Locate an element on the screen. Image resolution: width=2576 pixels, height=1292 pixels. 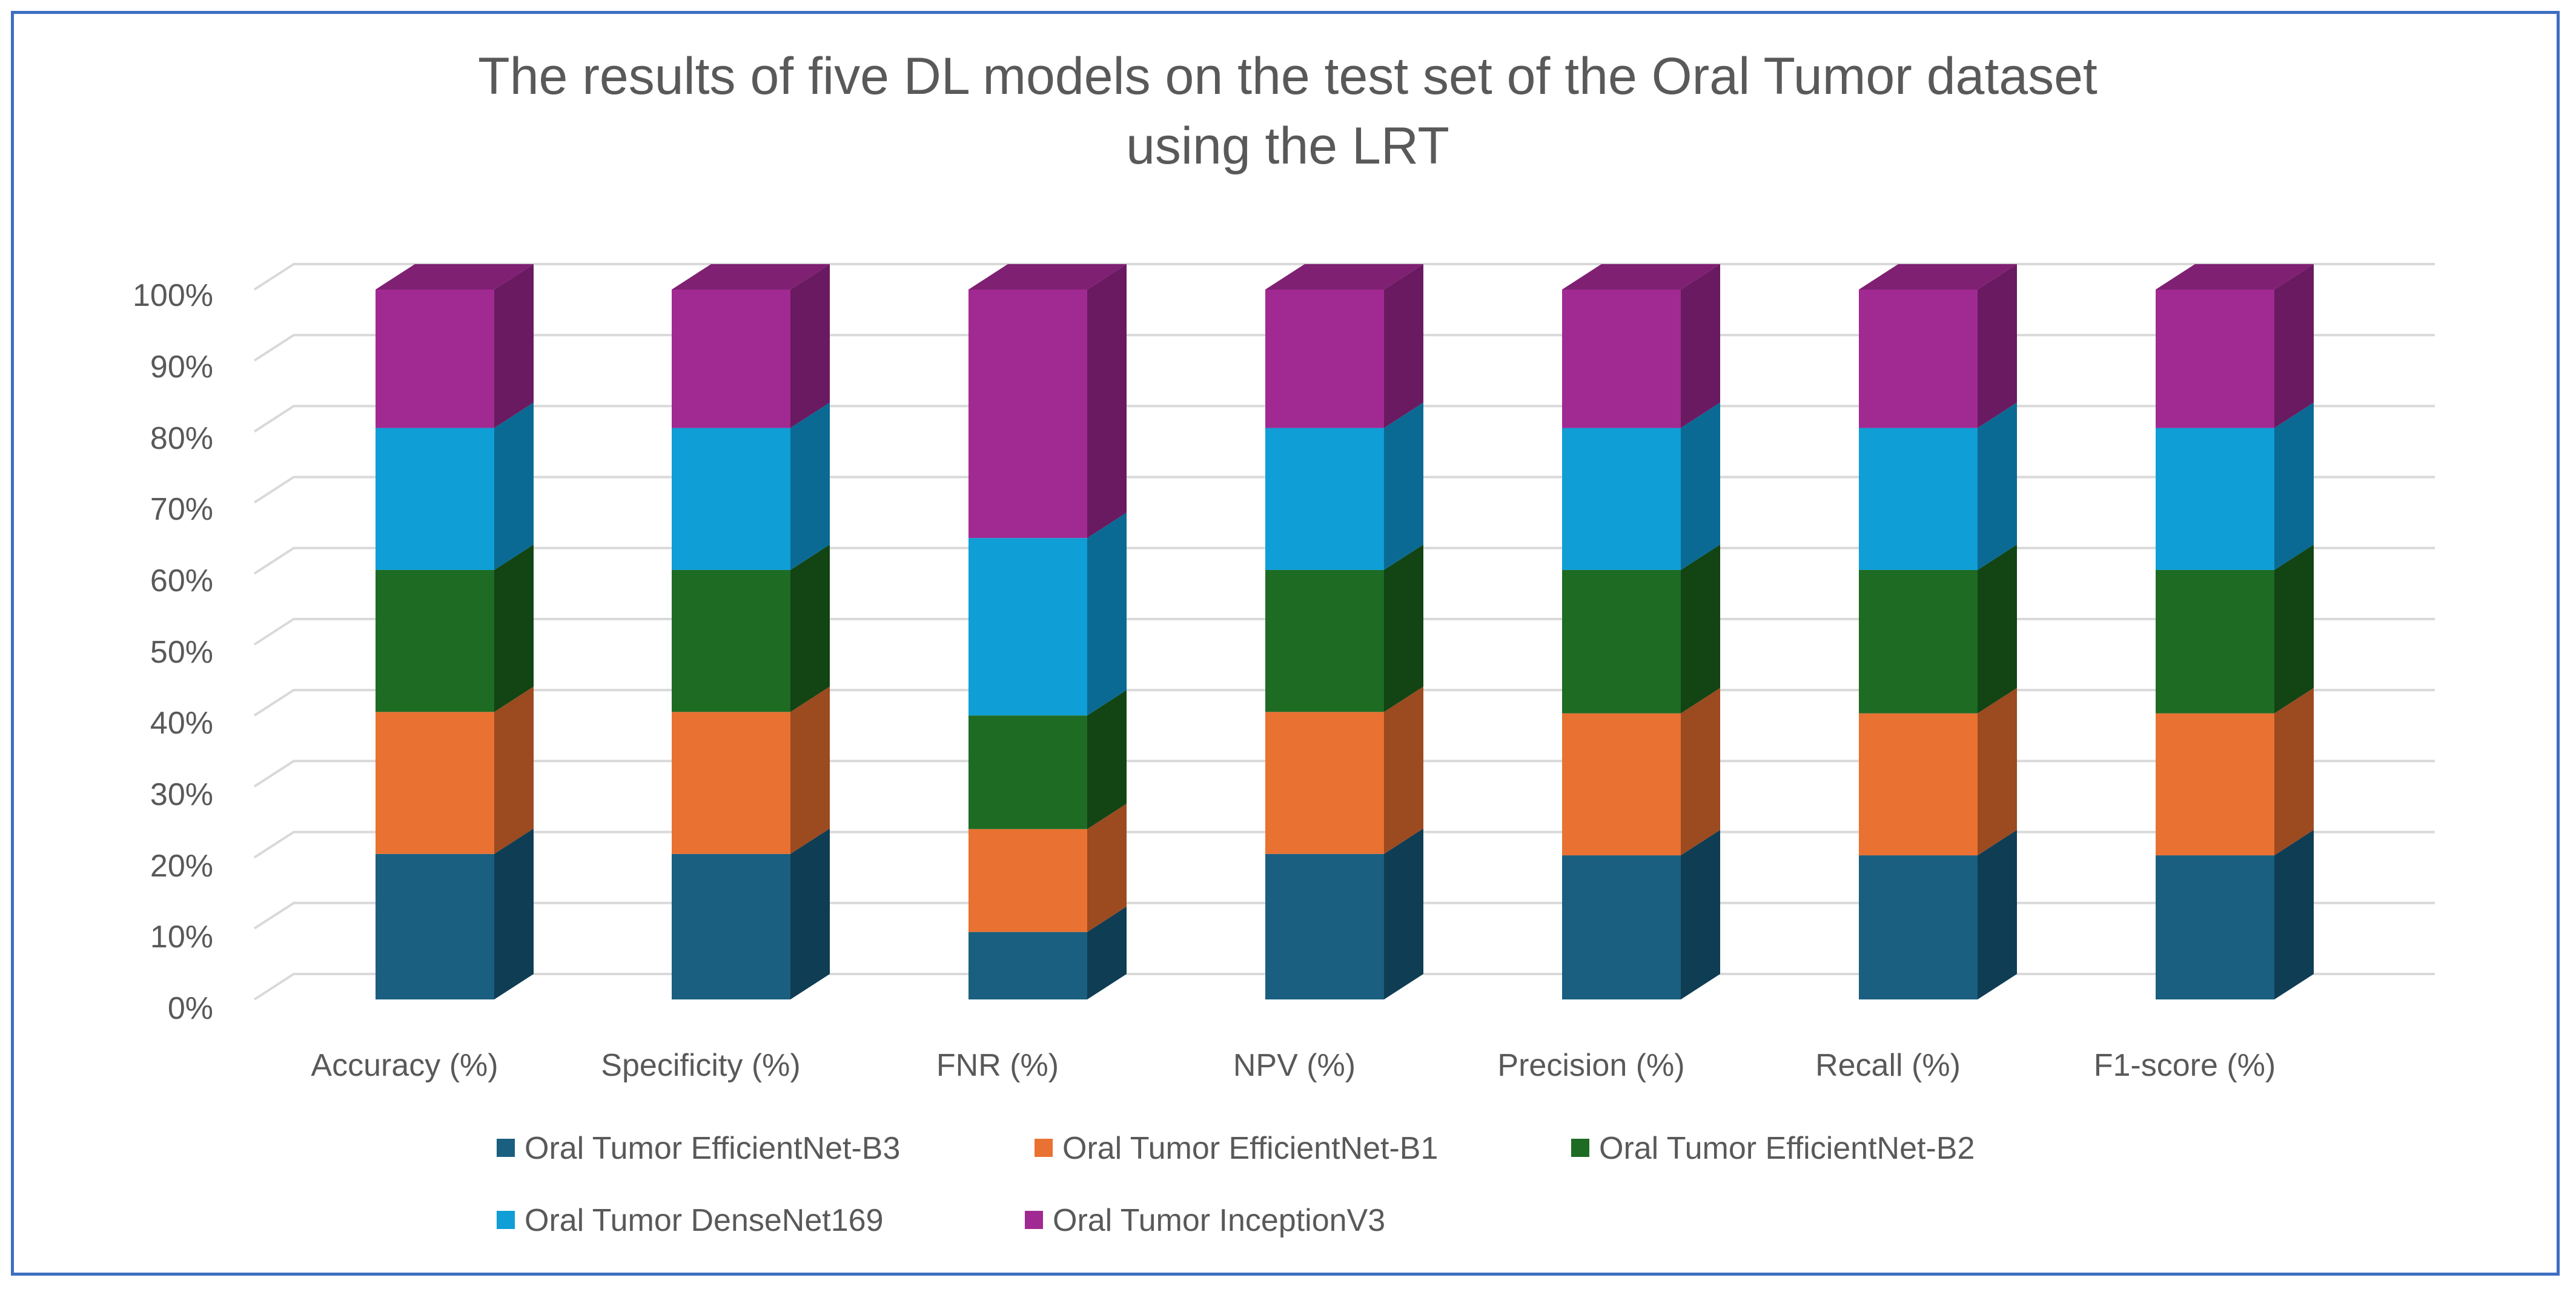
legend-label-inceptionv3: Oral Tumor InceptionV3 is located at coordinates (1219, 1221).